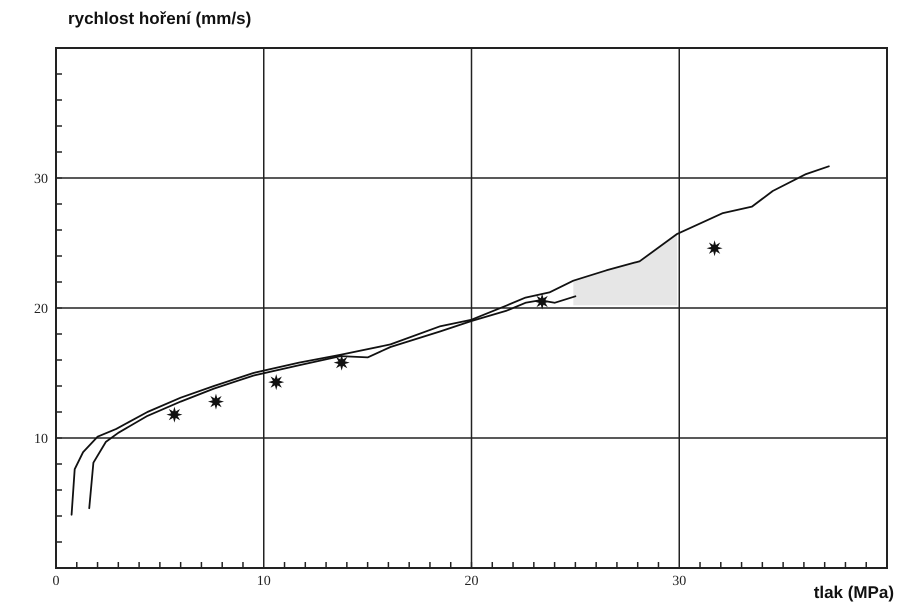  What do you see at coordinates (471, 581) in the screenshot?
I see `x-tick-label: 20` at bounding box center [471, 581].